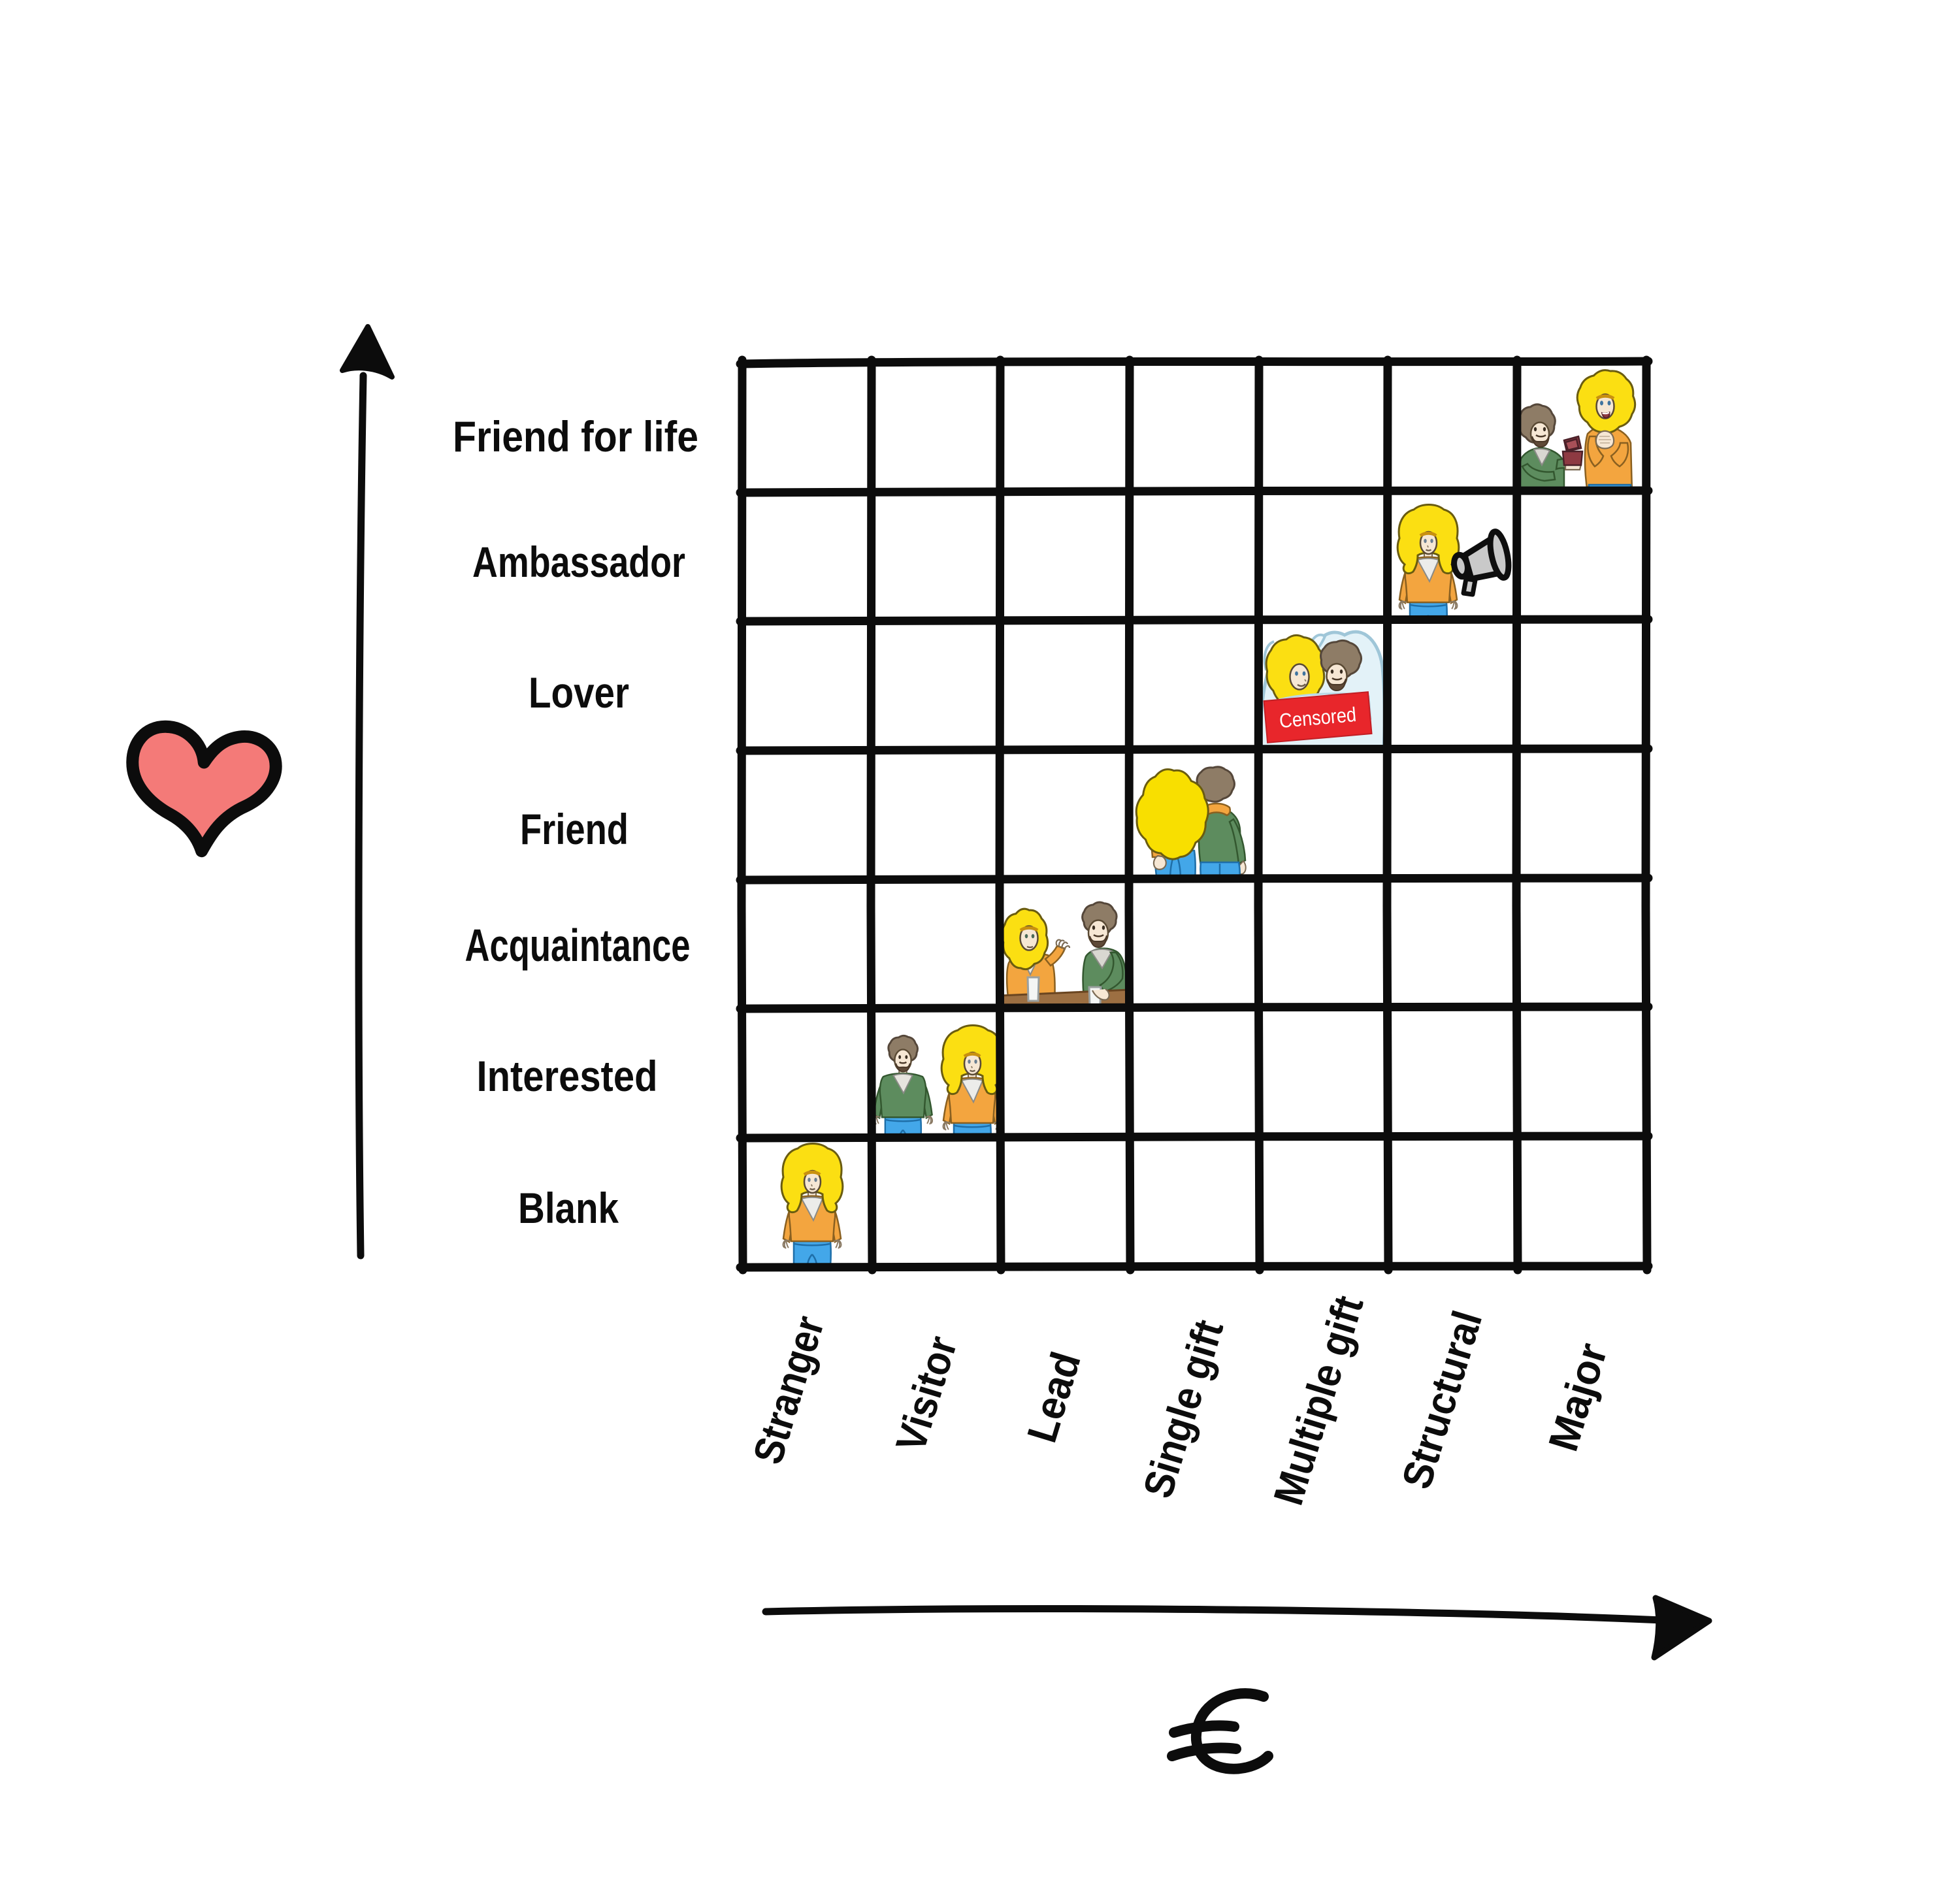 The image size is (1960, 1888). I want to click on svg-text: Interested, so click(567, 1076).